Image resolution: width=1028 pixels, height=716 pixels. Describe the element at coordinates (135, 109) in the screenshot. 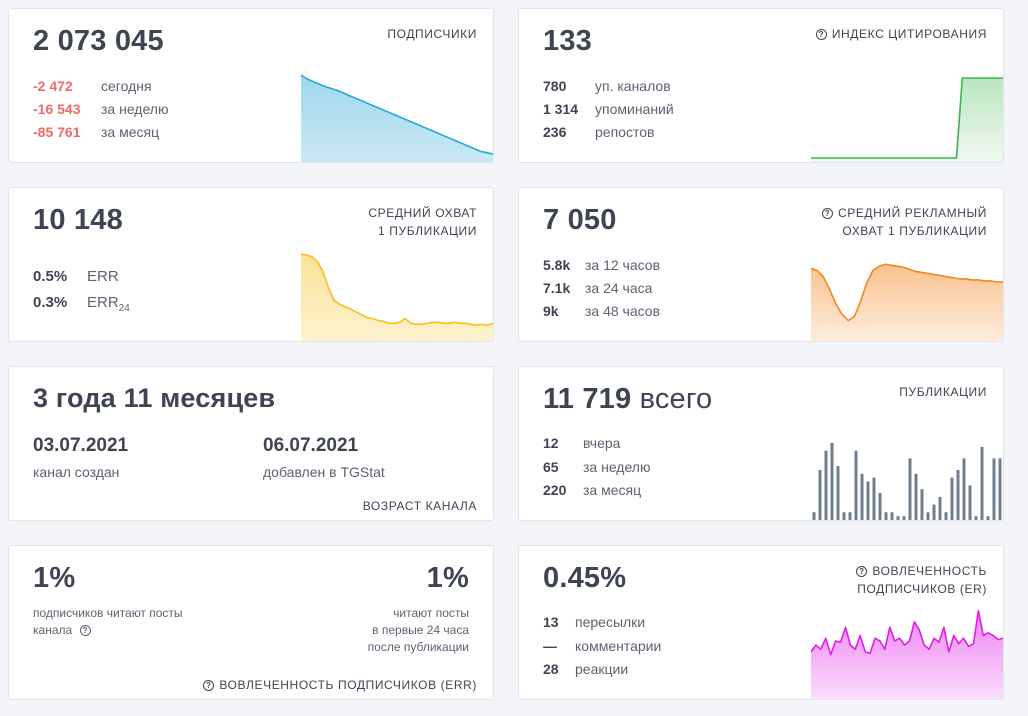

I see `subscribers-week-label: за неделю` at that location.